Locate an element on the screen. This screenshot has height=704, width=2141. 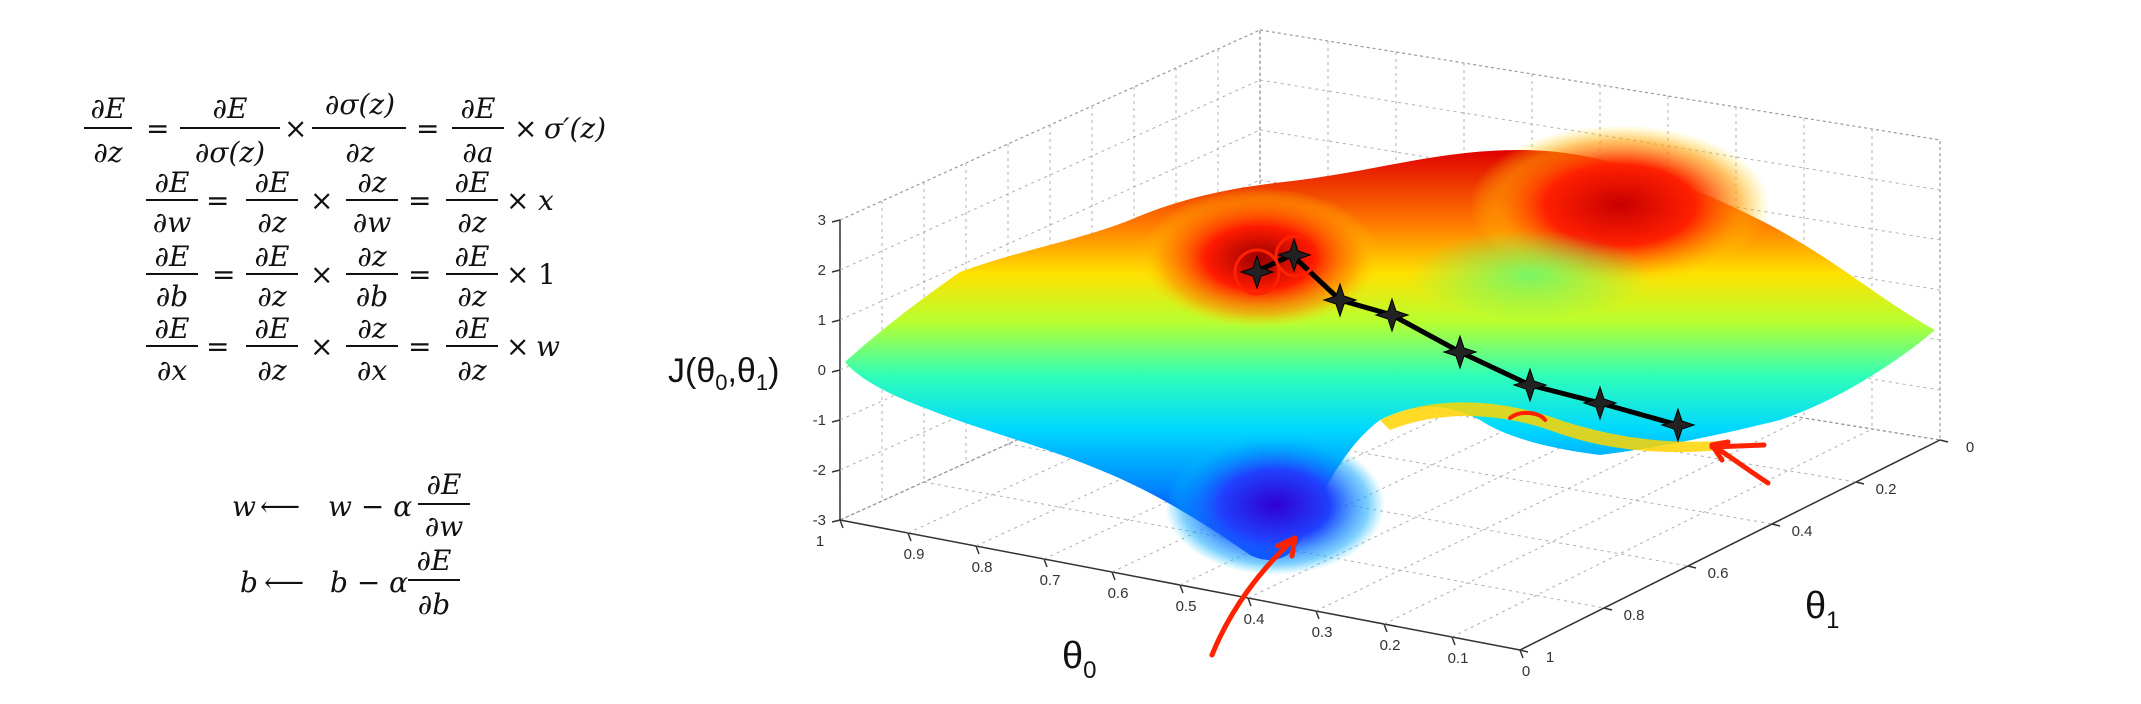
frac-dE-dz: ∂E ∂z is located at coordinates (108, 130).